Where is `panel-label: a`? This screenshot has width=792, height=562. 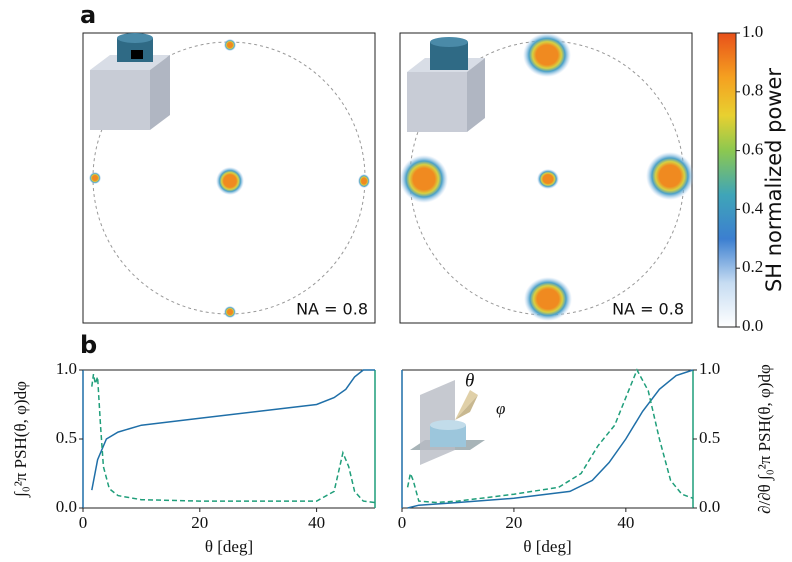 panel-label: a is located at coordinates (88, 15).